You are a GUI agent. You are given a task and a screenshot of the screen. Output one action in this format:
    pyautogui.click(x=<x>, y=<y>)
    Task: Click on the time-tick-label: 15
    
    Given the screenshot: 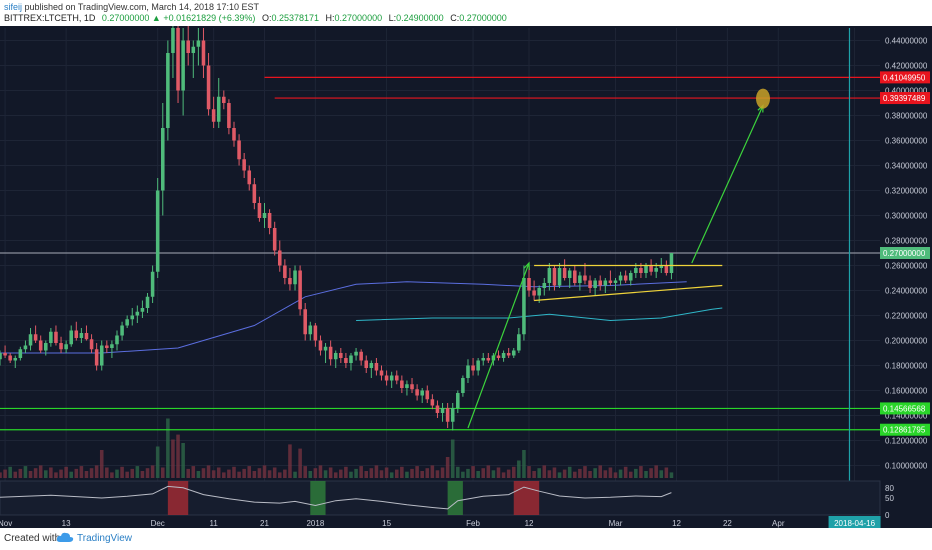 What is the action you would take?
    pyautogui.click(x=386, y=523)
    